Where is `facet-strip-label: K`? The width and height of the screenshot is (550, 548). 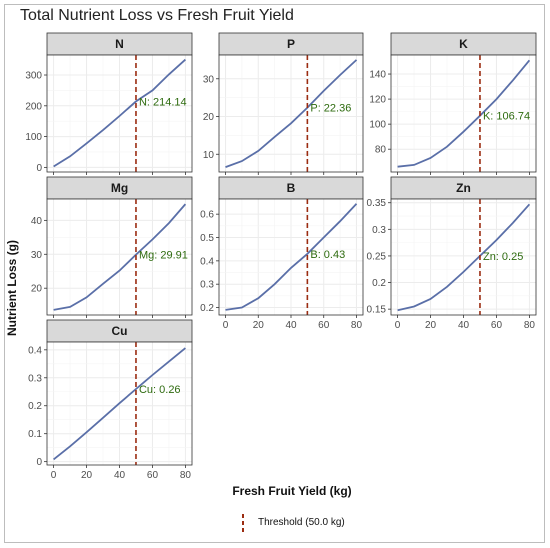 facet-strip-label: K is located at coordinates (463, 44).